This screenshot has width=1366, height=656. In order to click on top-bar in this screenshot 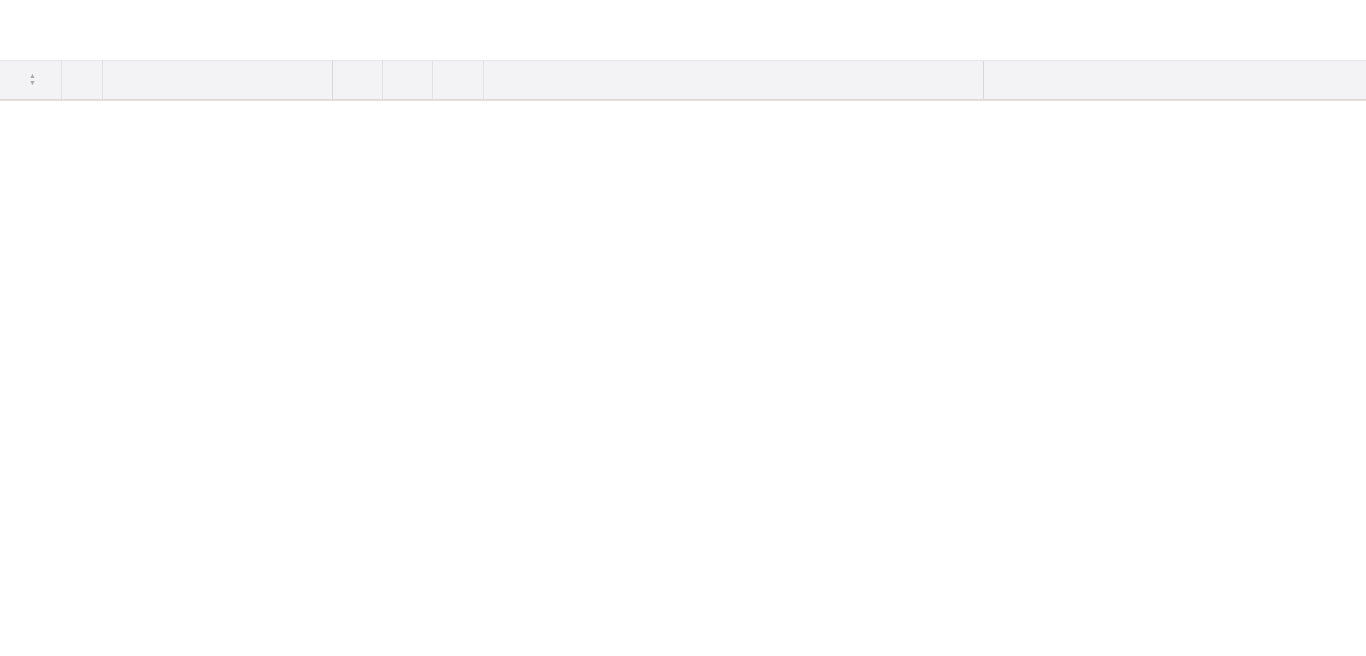, I will do `click(683, 21)`.